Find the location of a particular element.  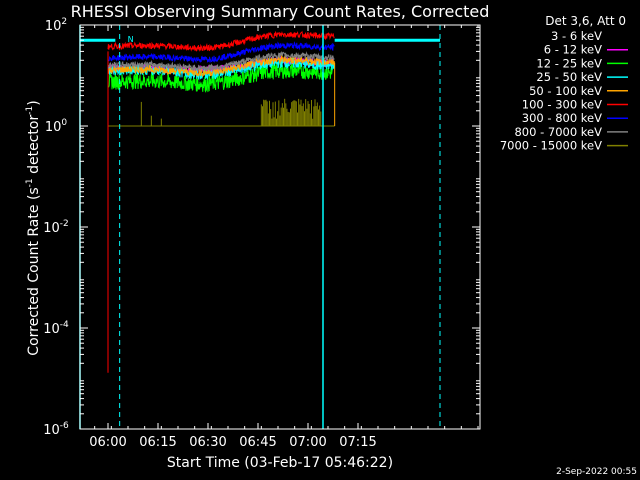

y-axis-label-mid: detector is located at coordinates (34, 147).